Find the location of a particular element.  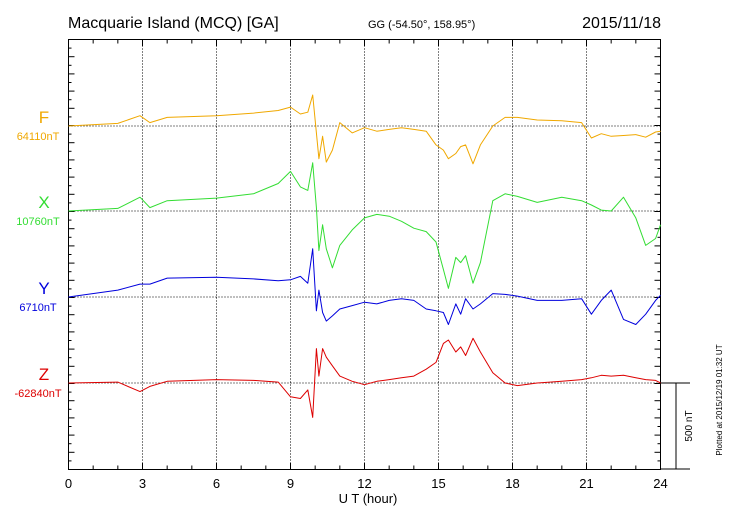

series-baseline-f: 64110nT is located at coordinates (38, 137).